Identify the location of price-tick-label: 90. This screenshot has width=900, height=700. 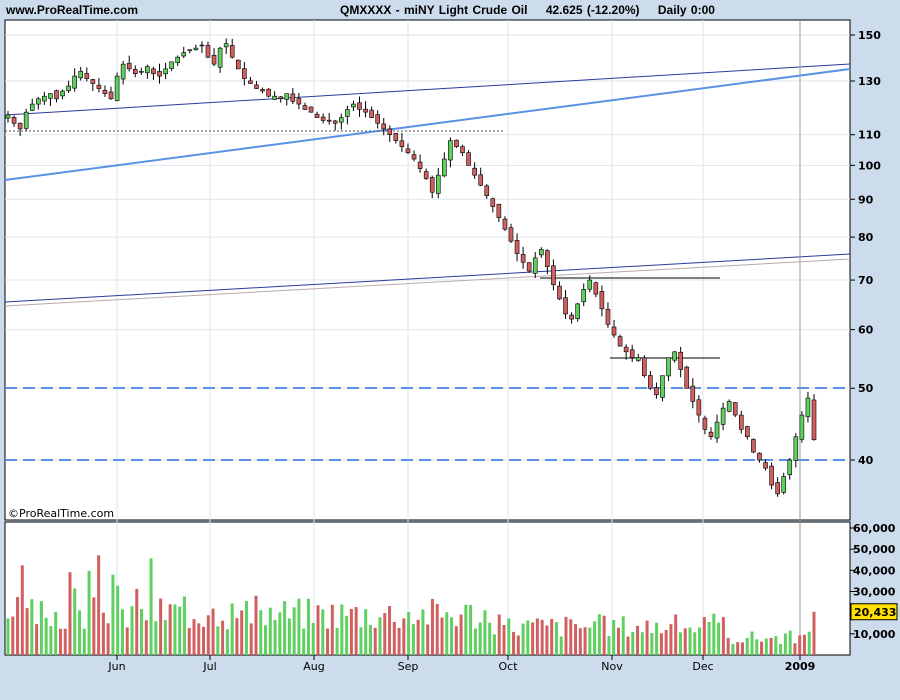
(866, 199).